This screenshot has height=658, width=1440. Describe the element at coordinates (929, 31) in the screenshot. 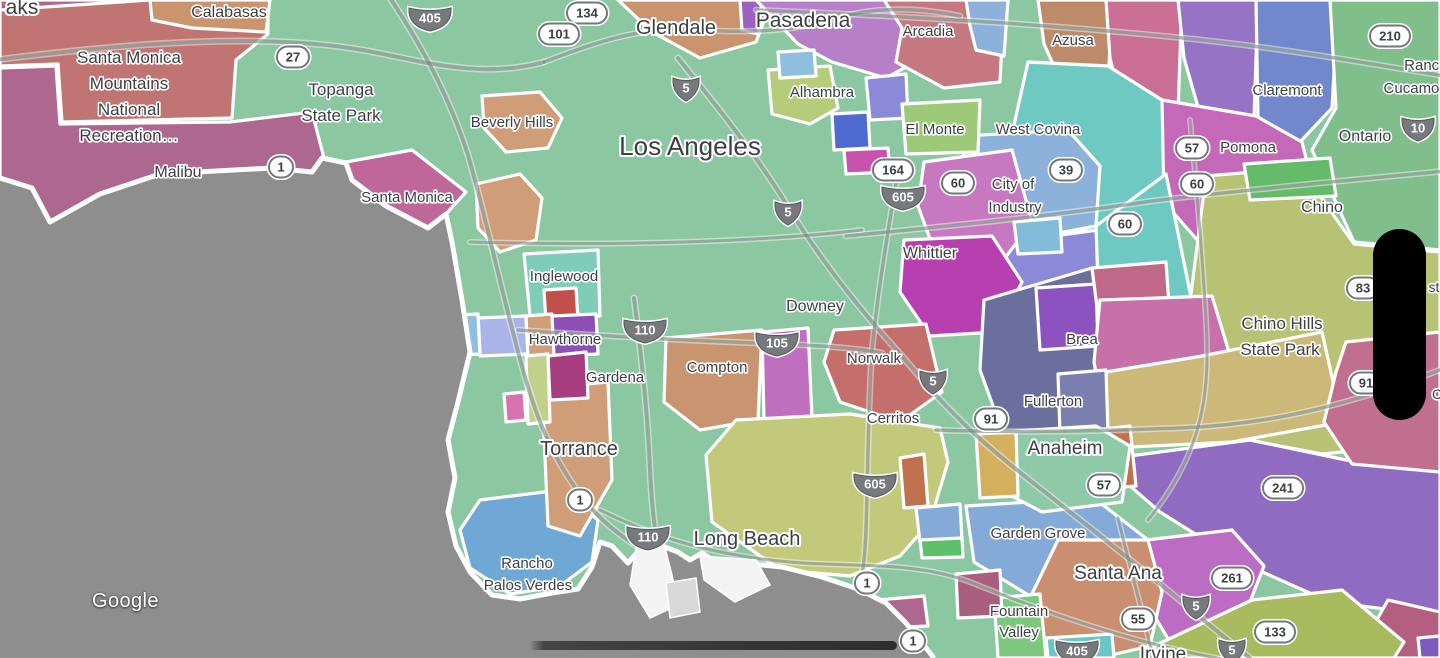

I see `city-label: Arcadia` at that location.